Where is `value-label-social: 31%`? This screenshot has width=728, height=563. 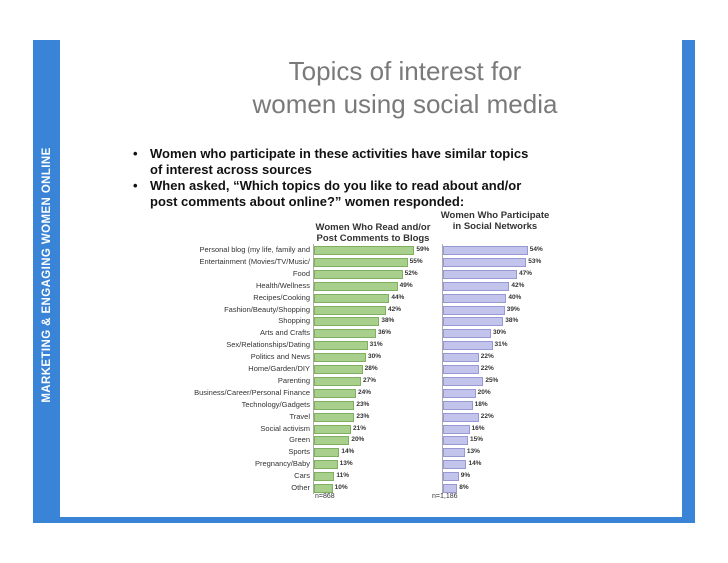 value-label-social: 31% is located at coordinates (501, 345).